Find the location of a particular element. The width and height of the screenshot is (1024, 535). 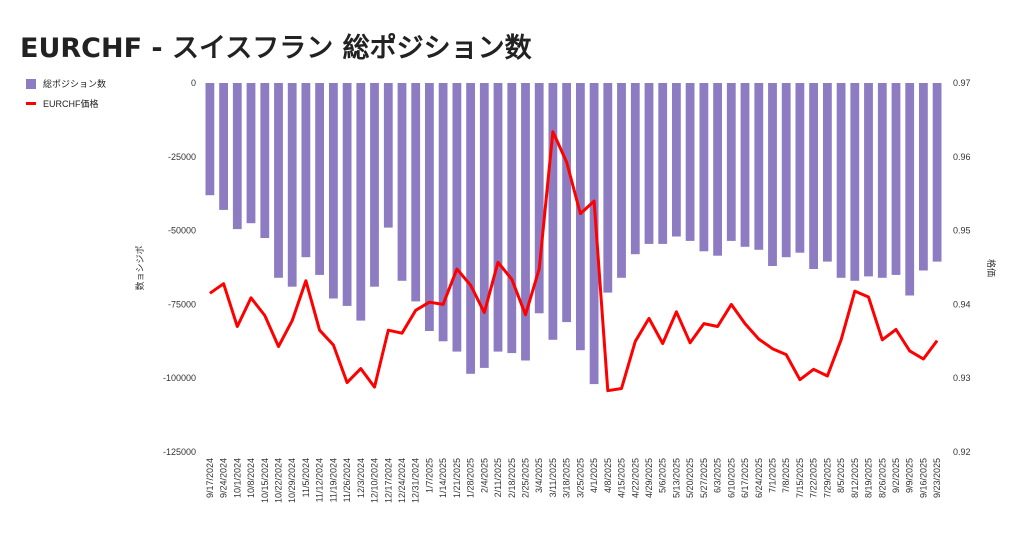

x-tick-label: 5/13/2025 is located at coordinates (676, 478).